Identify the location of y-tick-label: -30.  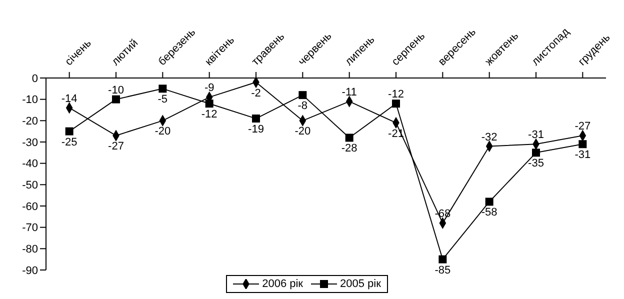
(30, 142).